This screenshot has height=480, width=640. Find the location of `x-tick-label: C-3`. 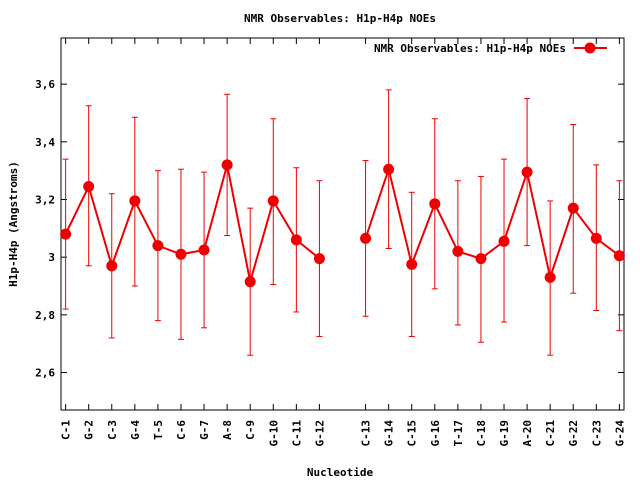

x-tick-label: C-3 is located at coordinates (112, 430).